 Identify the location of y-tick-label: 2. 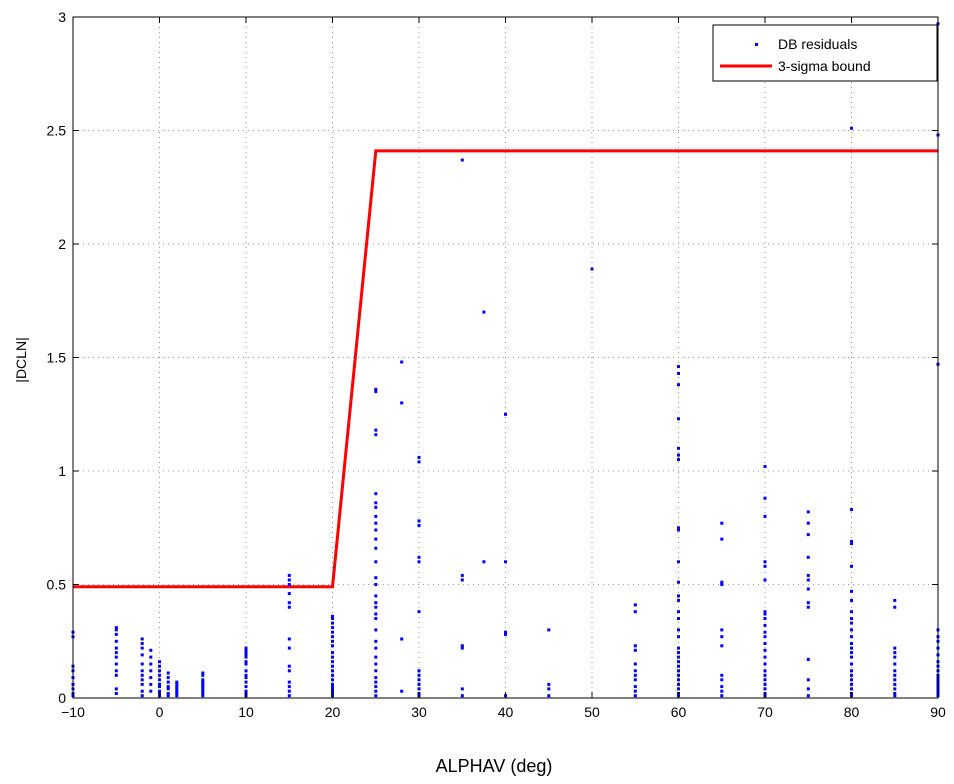
(62, 244).